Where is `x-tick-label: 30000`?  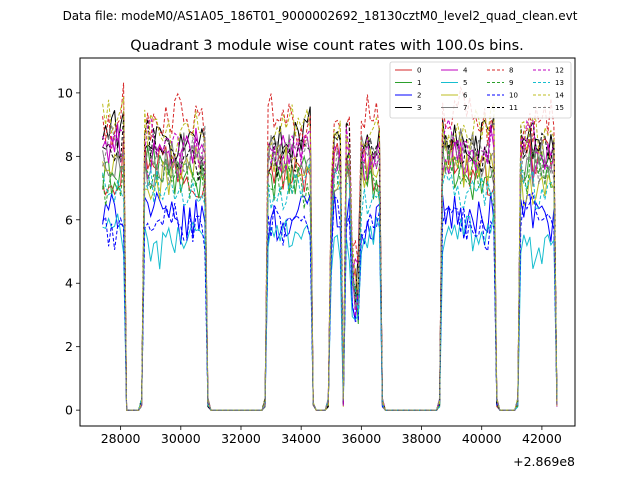
x-tick-label: 30000 is located at coordinates (181, 438).